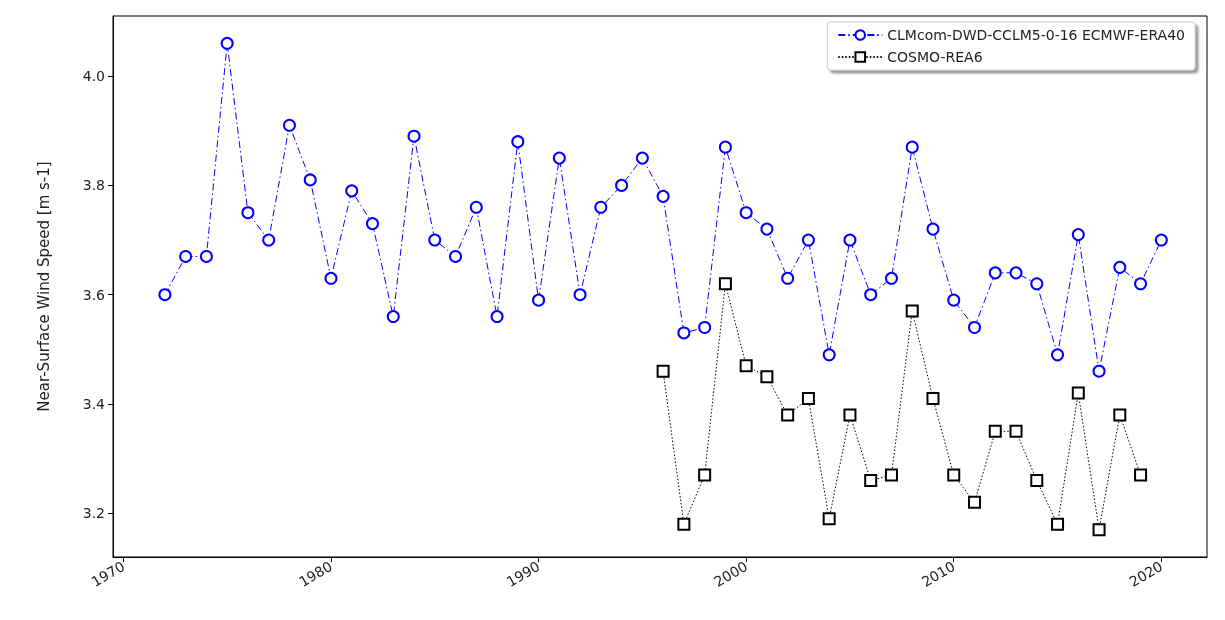 The image size is (1225, 620). What do you see at coordinates (93, 76) in the screenshot?
I see `y-tick-label: 4.0` at bounding box center [93, 76].